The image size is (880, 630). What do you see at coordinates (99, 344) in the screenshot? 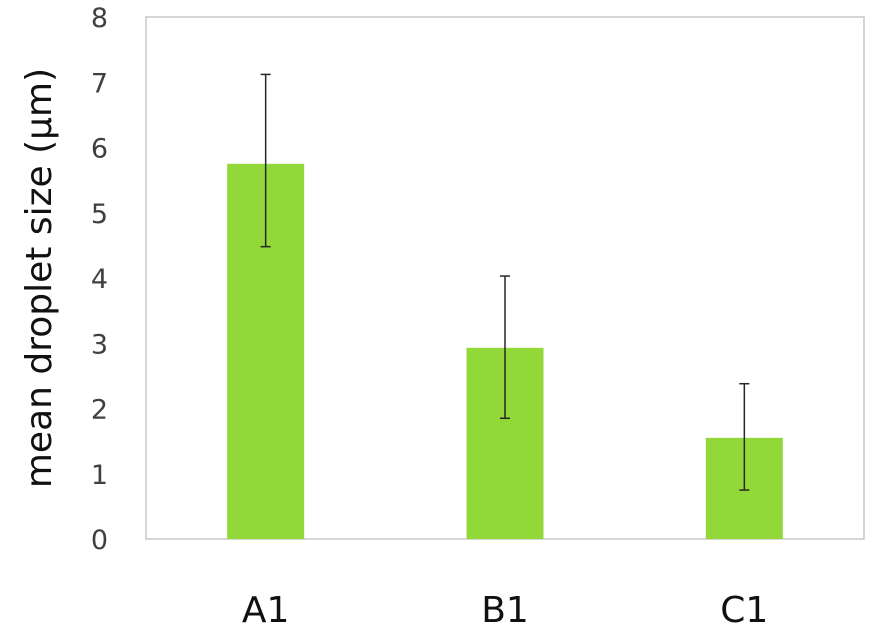
I see `y-tick-label: 3` at bounding box center [99, 344].